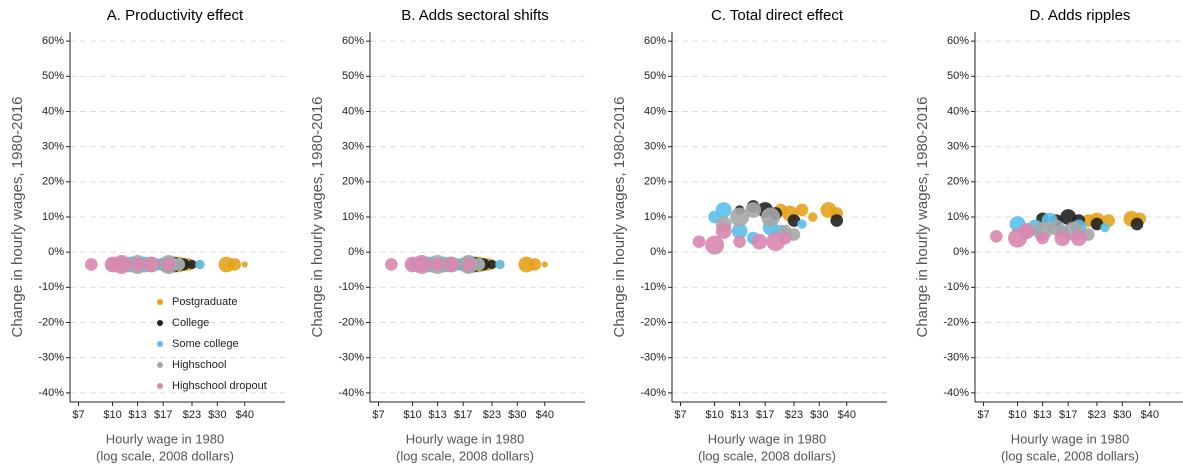 This screenshot has width=1183, height=466. What do you see at coordinates (190, 323) in the screenshot?
I see `legend-label: College` at bounding box center [190, 323].